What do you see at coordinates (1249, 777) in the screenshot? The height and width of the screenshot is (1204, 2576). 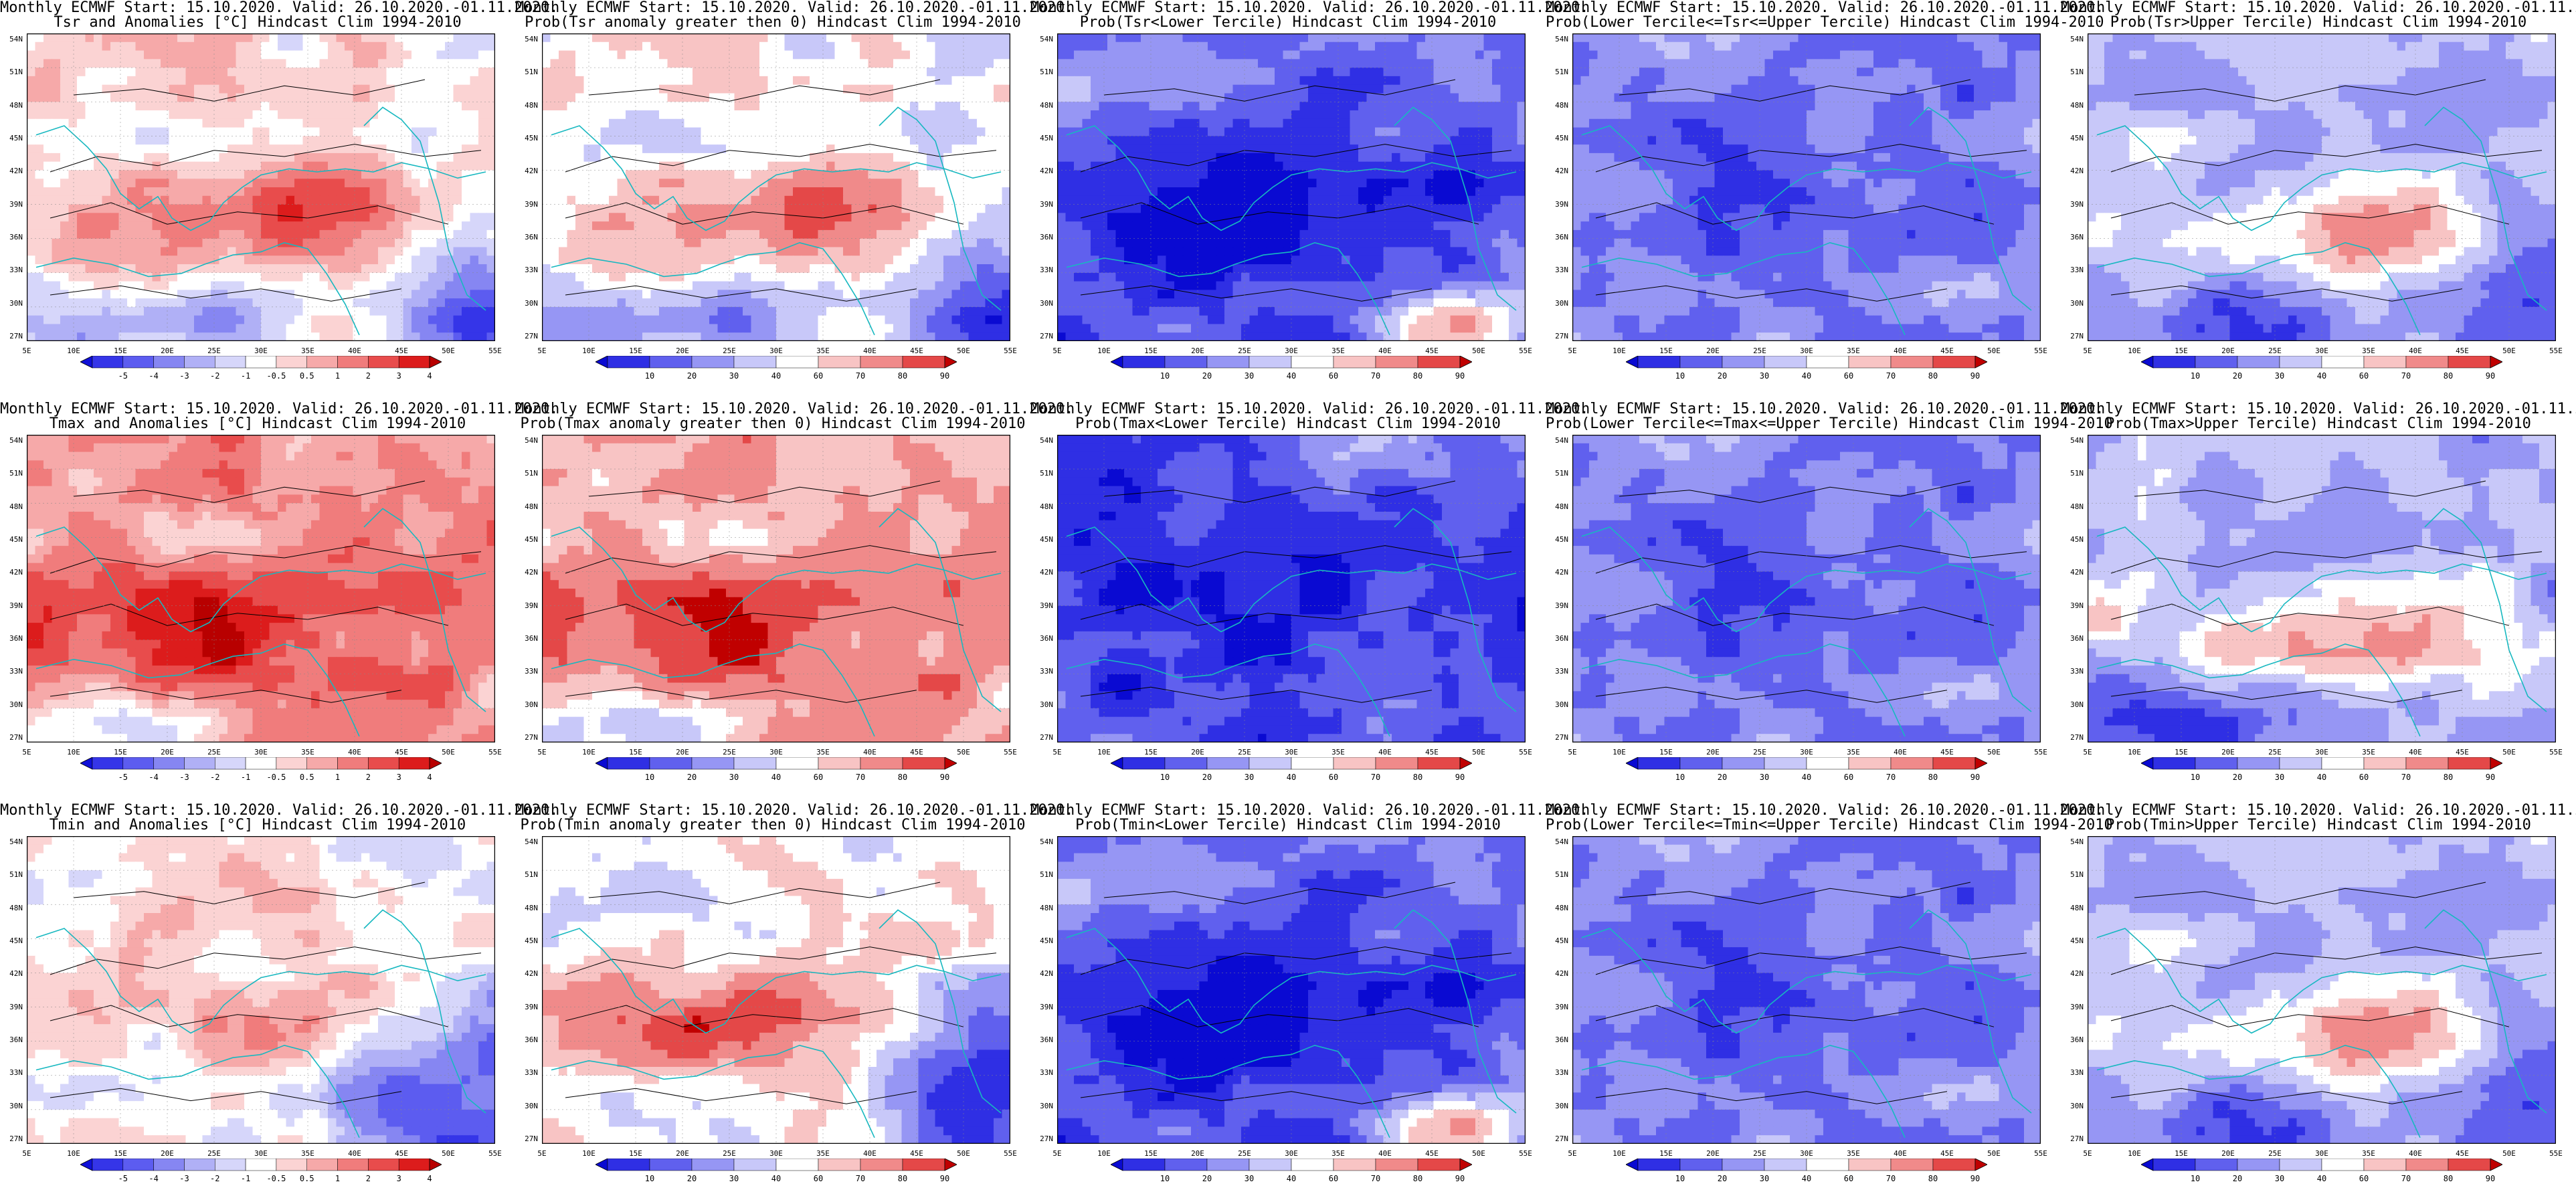 I see `colorbar-tick-label: 30` at bounding box center [1249, 777].